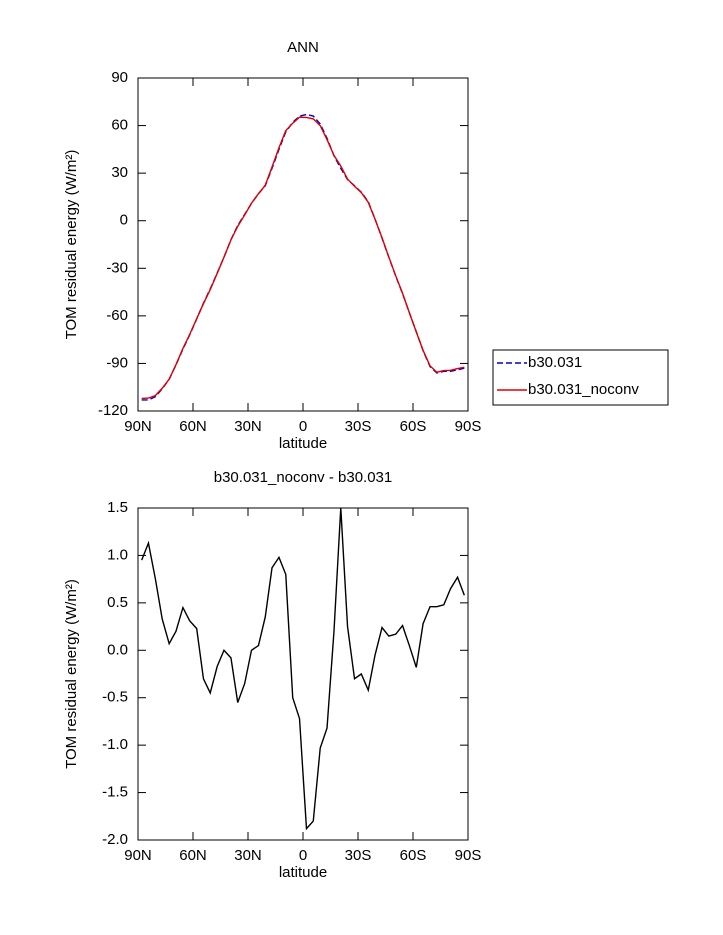 The image size is (723, 935). I want to click on y-tick-label: -2.0, so click(115, 839).